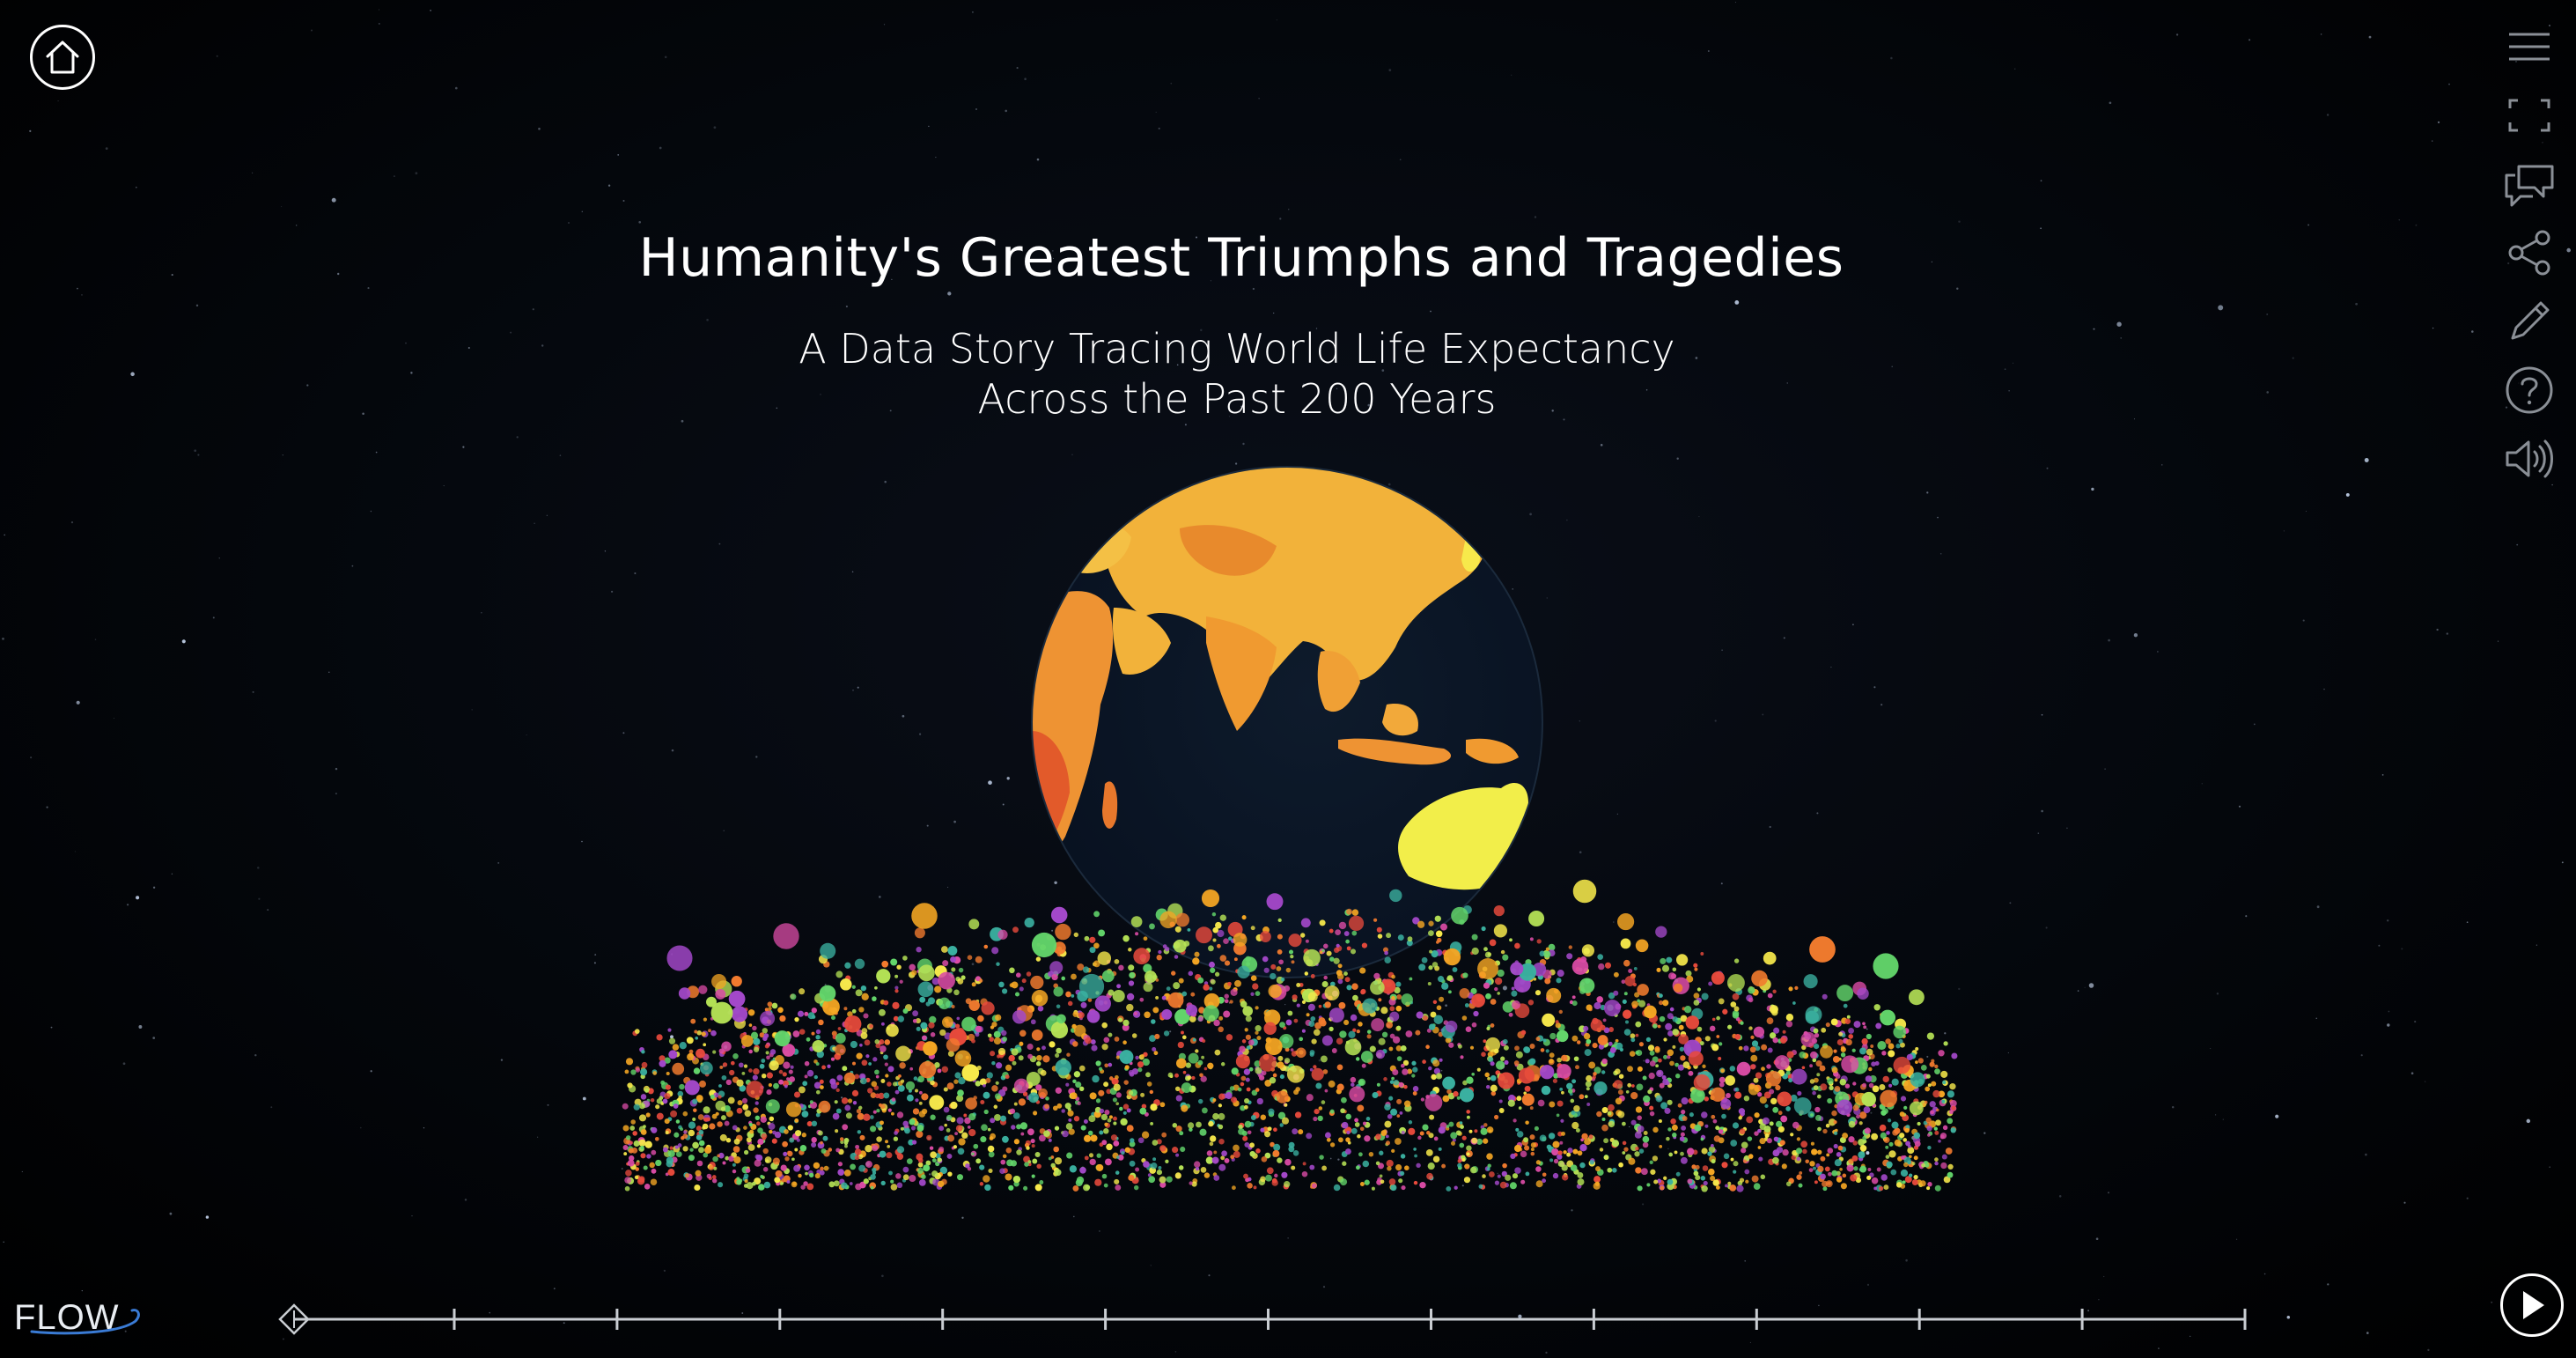 This screenshot has width=2576, height=1358. I want to click on menu-button, so click(2530, 46).